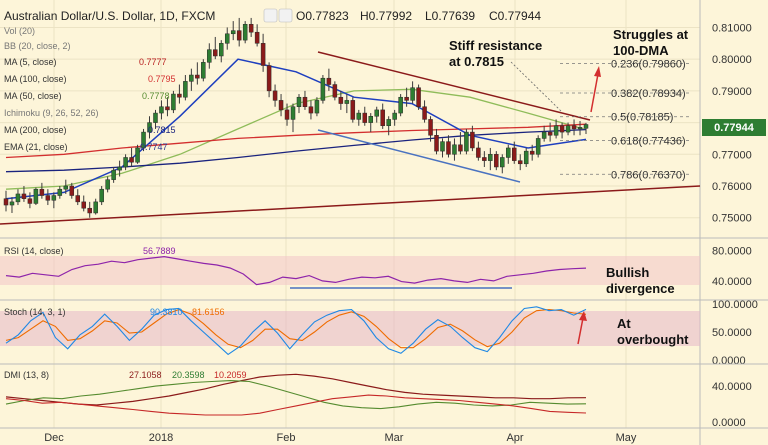  I want to click on settings-icon, so click(285, 15).